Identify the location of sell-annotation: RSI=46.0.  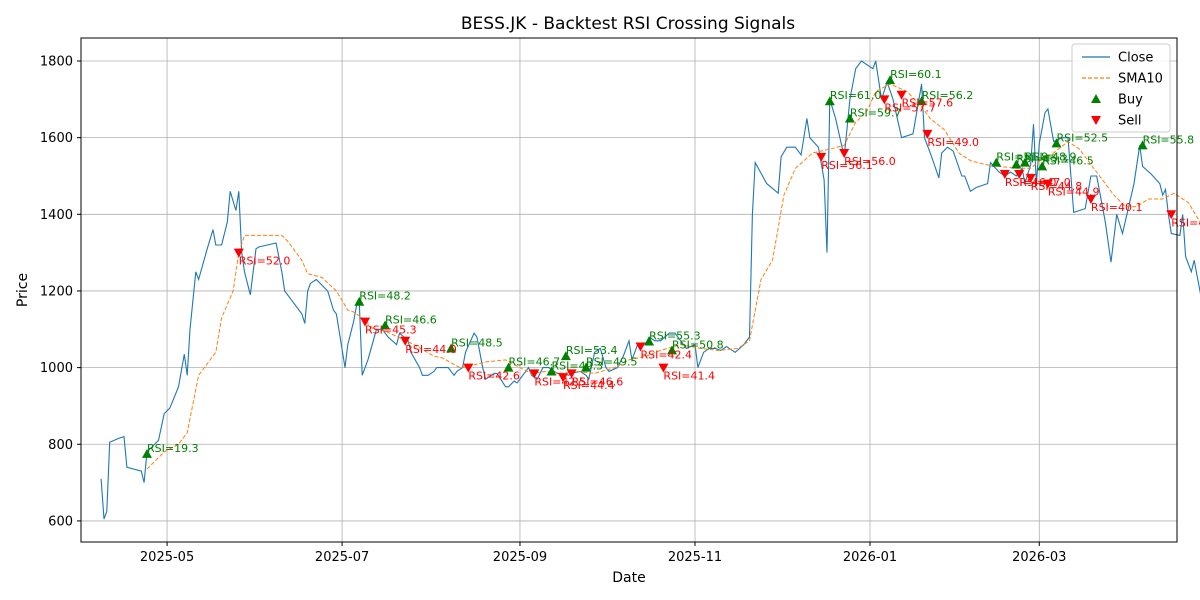
(1031, 182).